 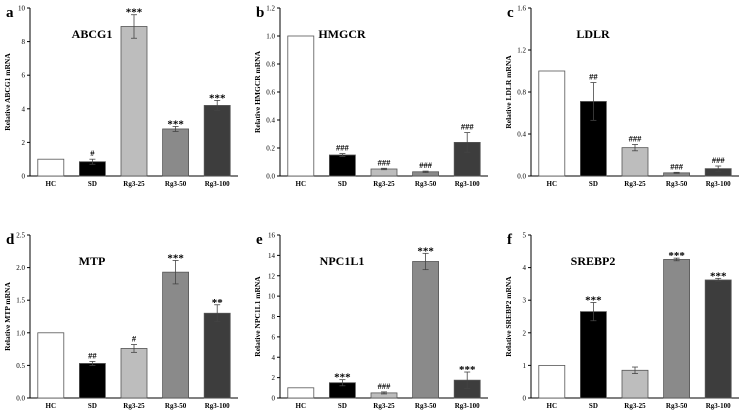 I want to click on y-tick-label: 2.5, so click(x=20, y=236).